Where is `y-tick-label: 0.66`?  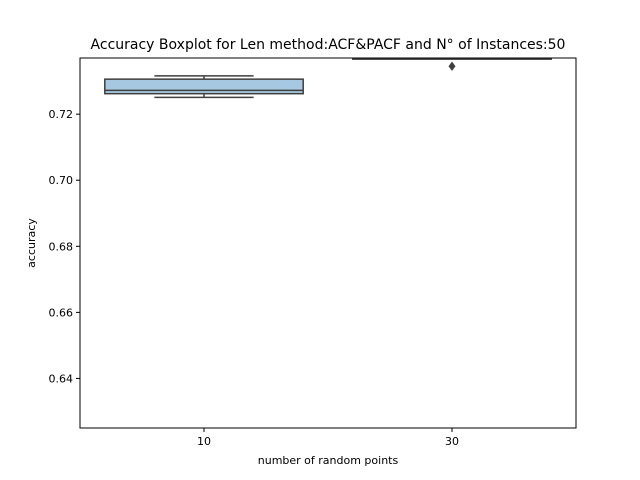 y-tick-label: 0.66 is located at coordinates (61, 312).